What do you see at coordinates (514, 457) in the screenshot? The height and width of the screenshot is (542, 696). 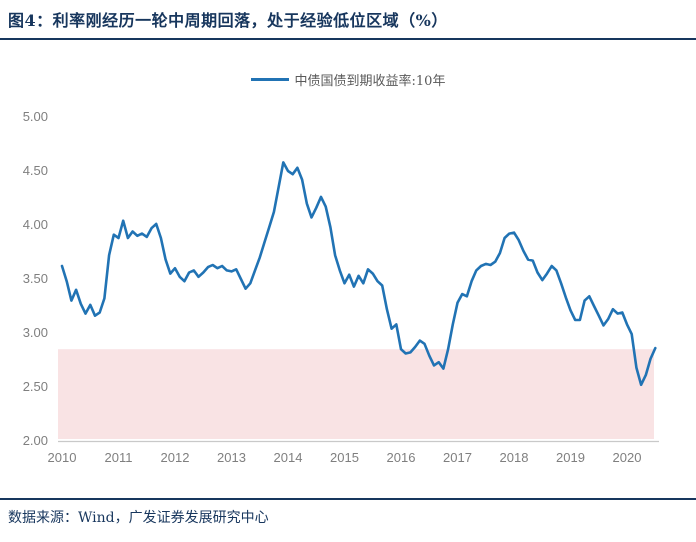 I see `x-tick-label: 2018` at bounding box center [514, 457].